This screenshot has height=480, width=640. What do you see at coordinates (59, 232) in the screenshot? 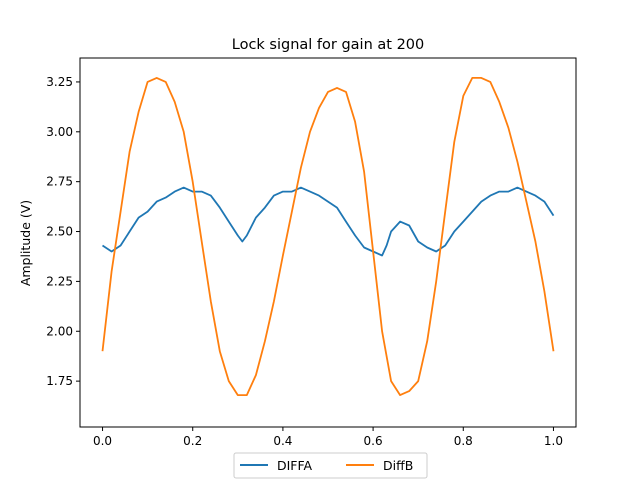
I see `y-tick-label: 2.50` at bounding box center [59, 232].